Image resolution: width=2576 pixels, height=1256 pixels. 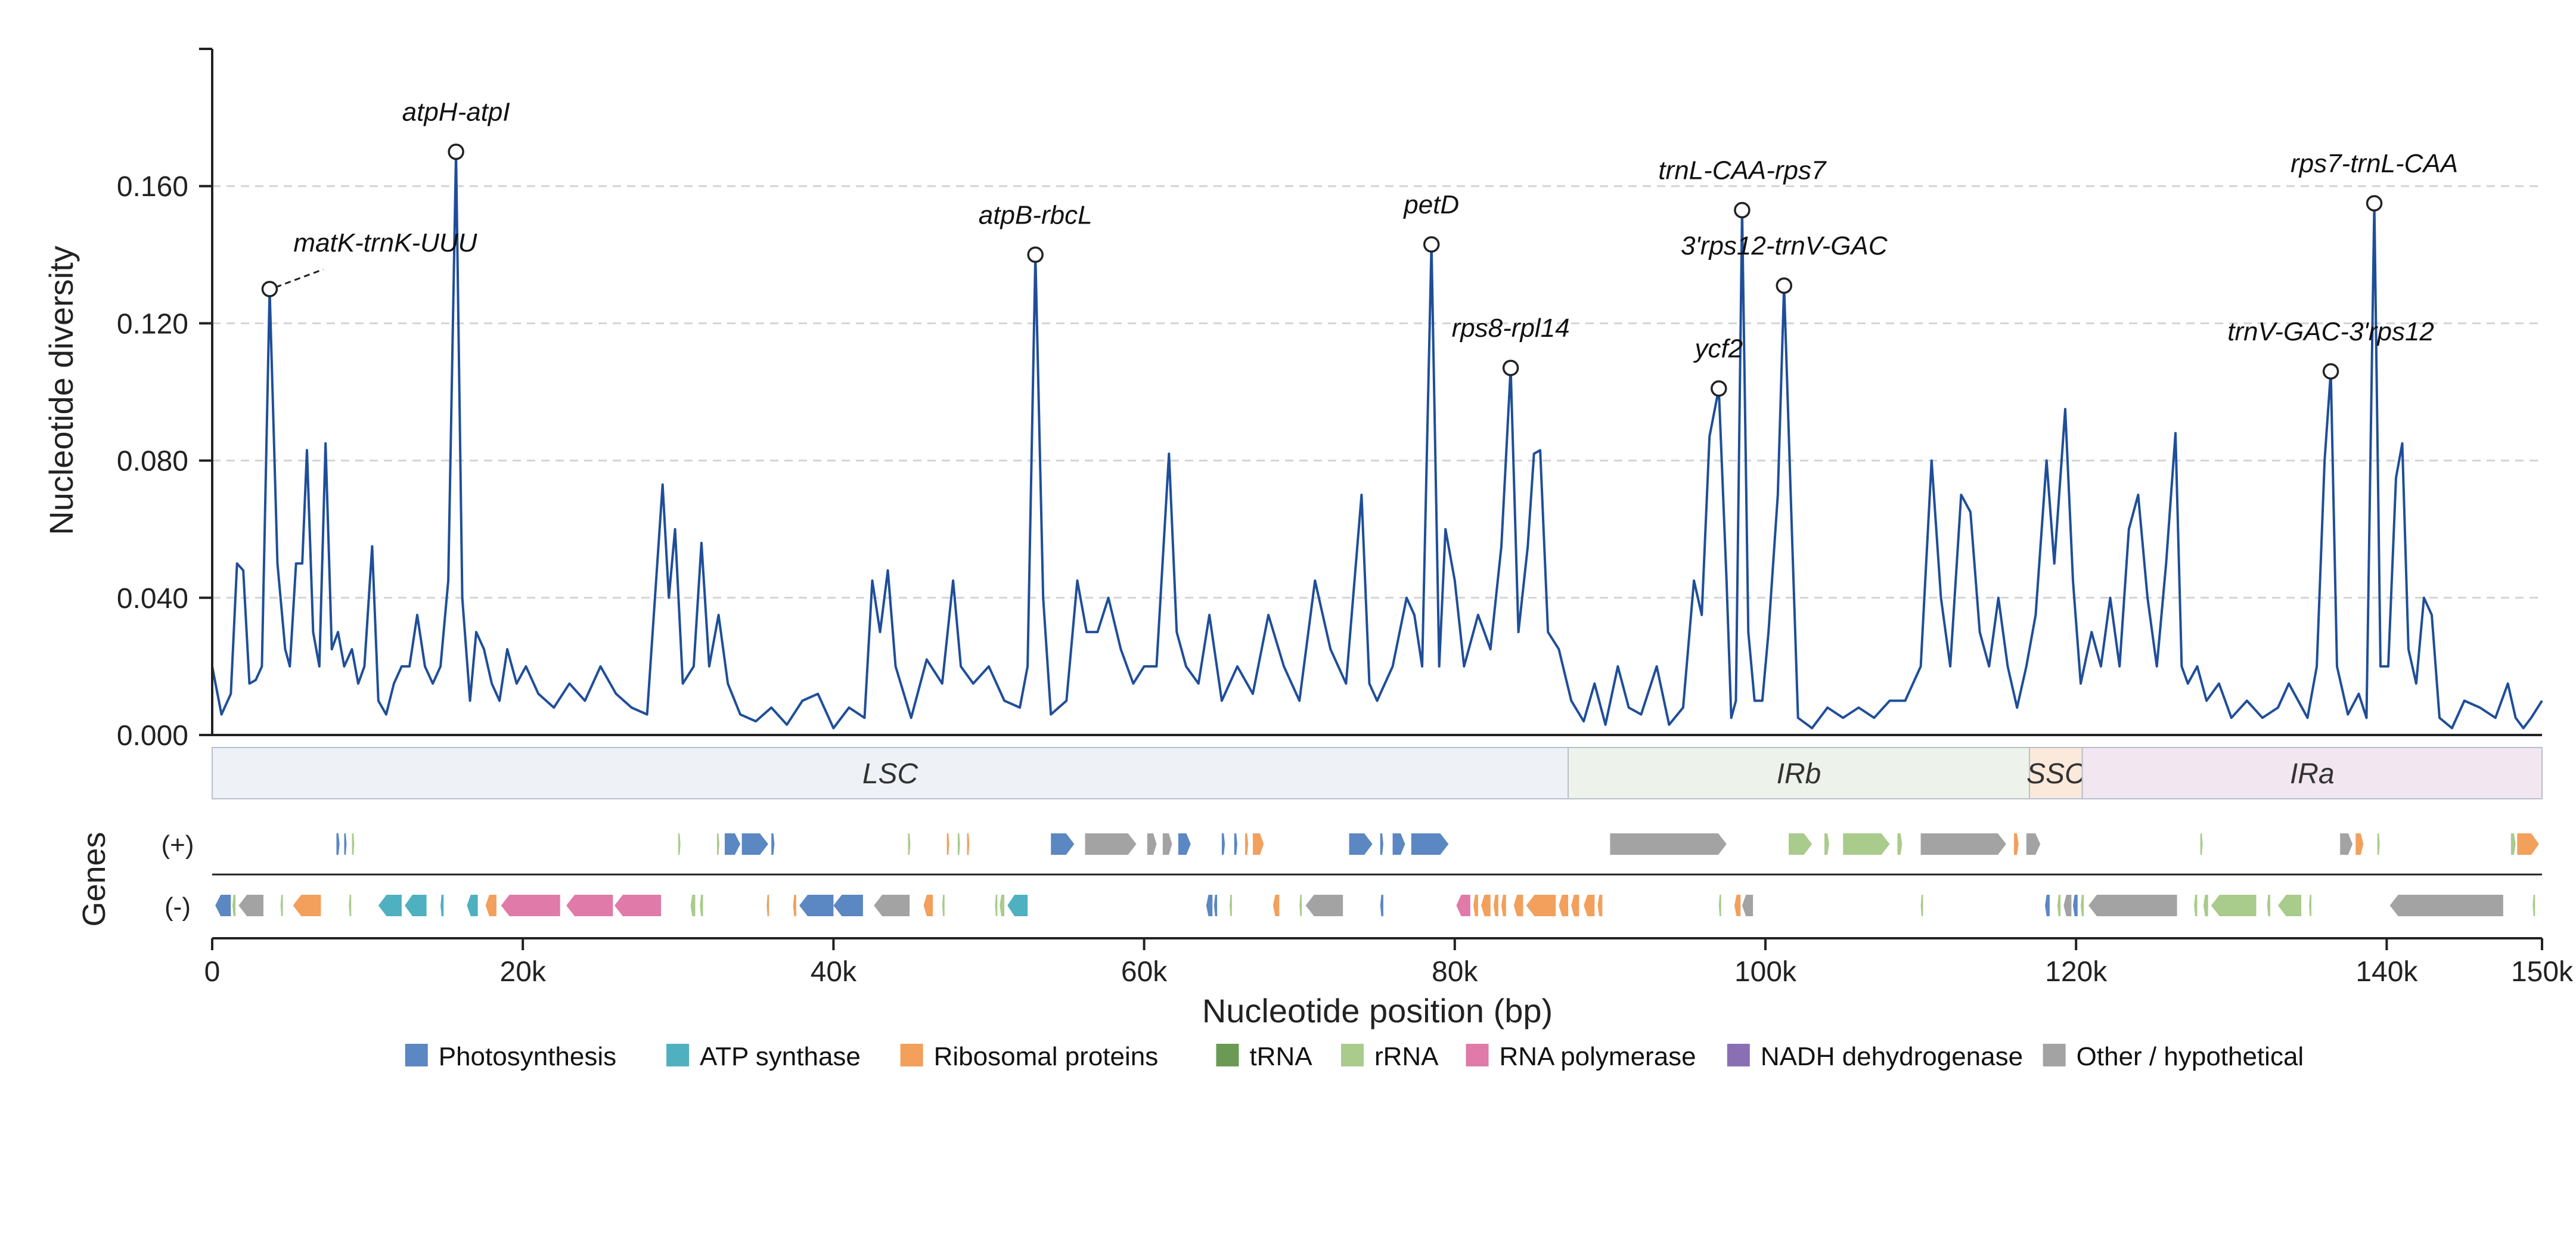 What do you see at coordinates (2375, 163) in the screenshot?
I see `peak-label: rps7-trnL-CAA` at bounding box center [2375, 163].